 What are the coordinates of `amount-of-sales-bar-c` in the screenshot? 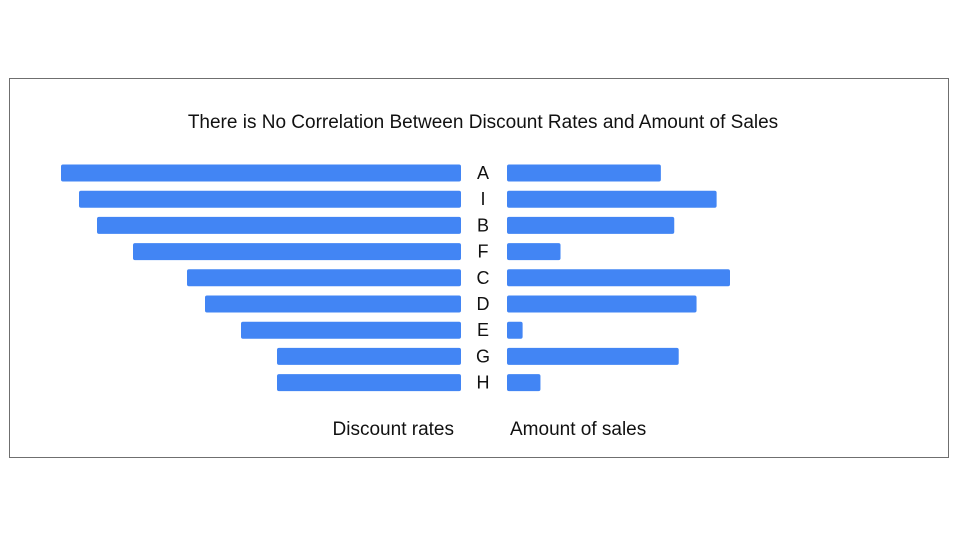 It's located at (618, 278).